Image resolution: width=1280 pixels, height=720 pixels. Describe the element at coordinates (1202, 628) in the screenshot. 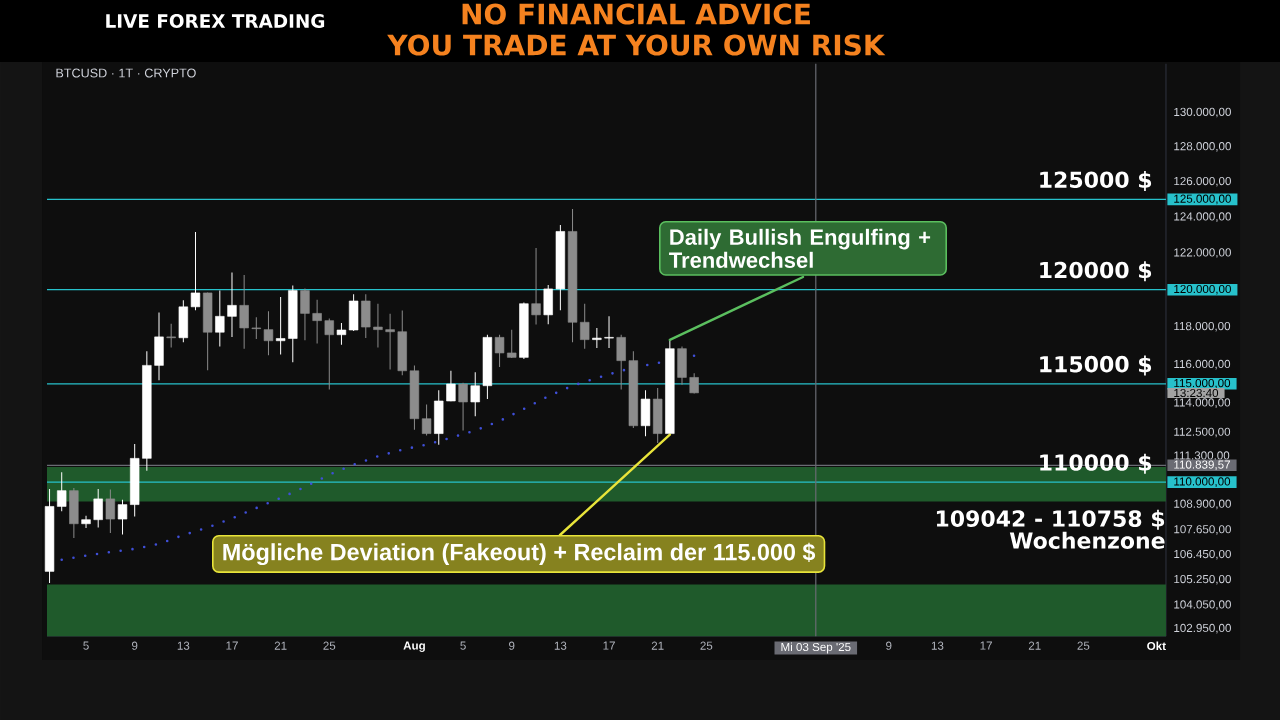

I see `y-tick-label: 102.950,00` at that location.